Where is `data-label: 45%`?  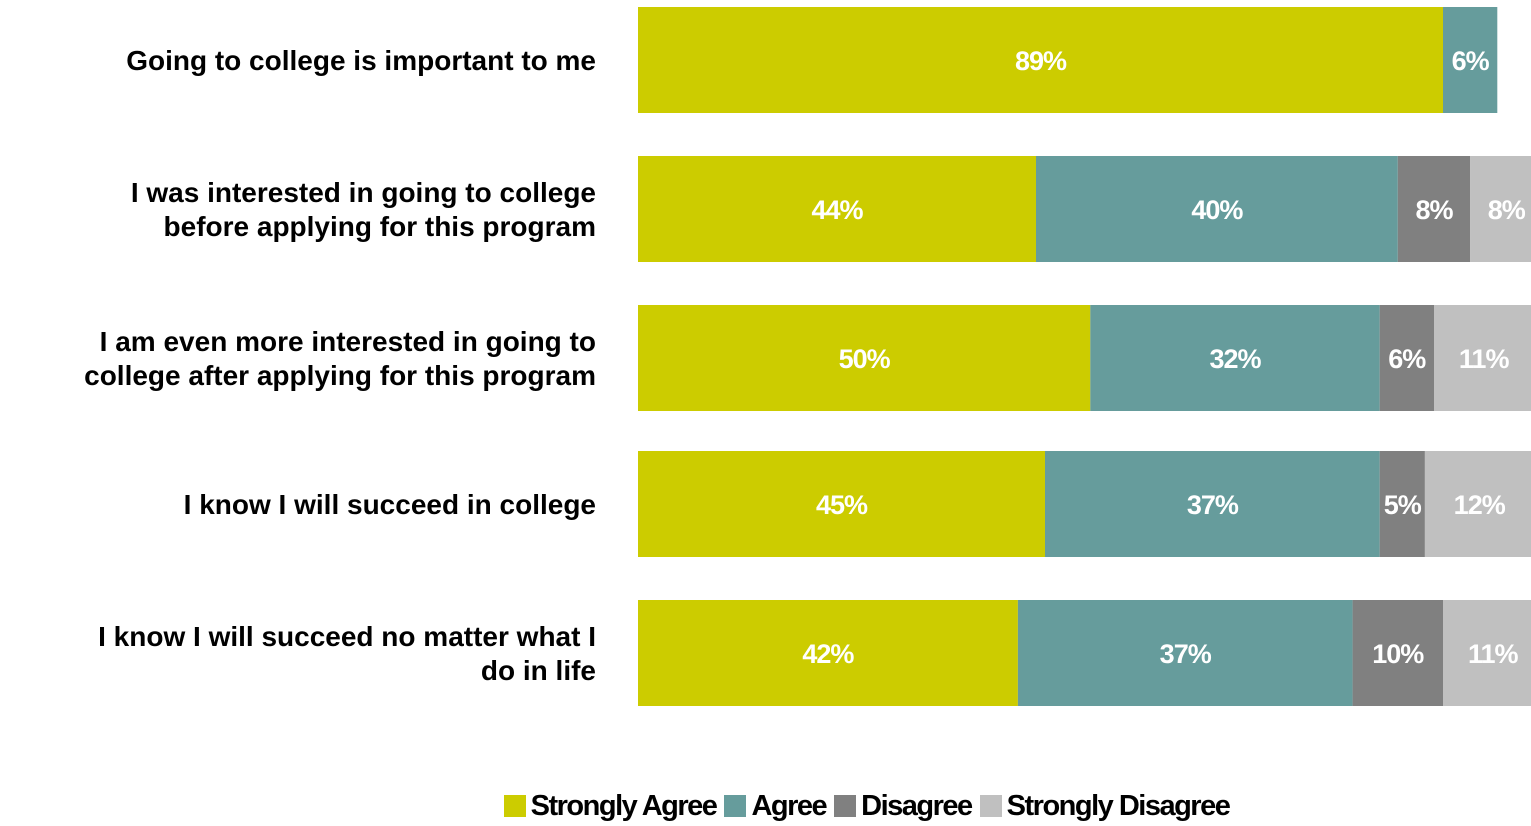
data-label: 45% is located at coordinates (842, 505).